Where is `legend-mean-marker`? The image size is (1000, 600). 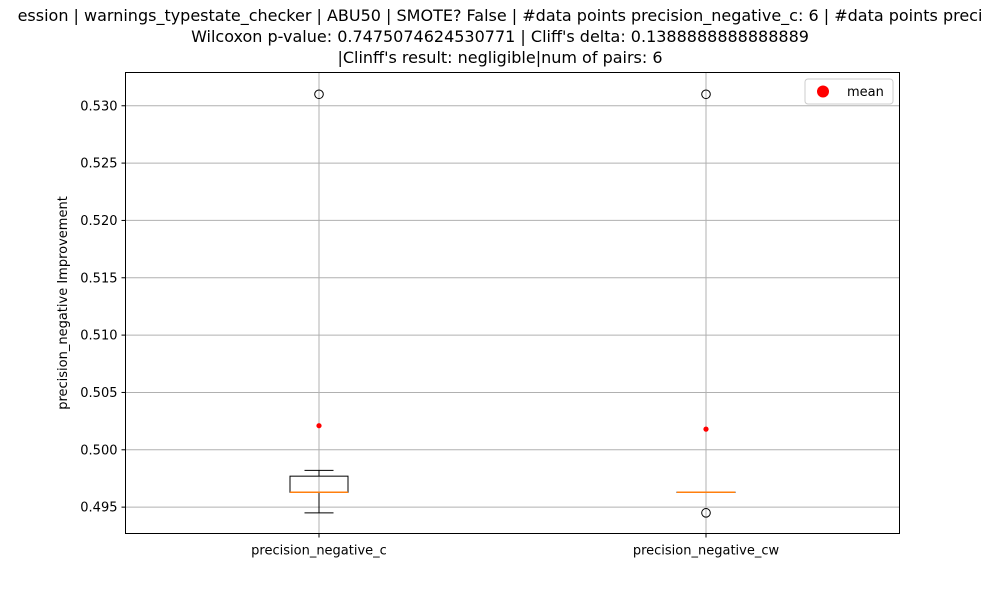
legend-mean-marker is located at coordinates (823, 91).